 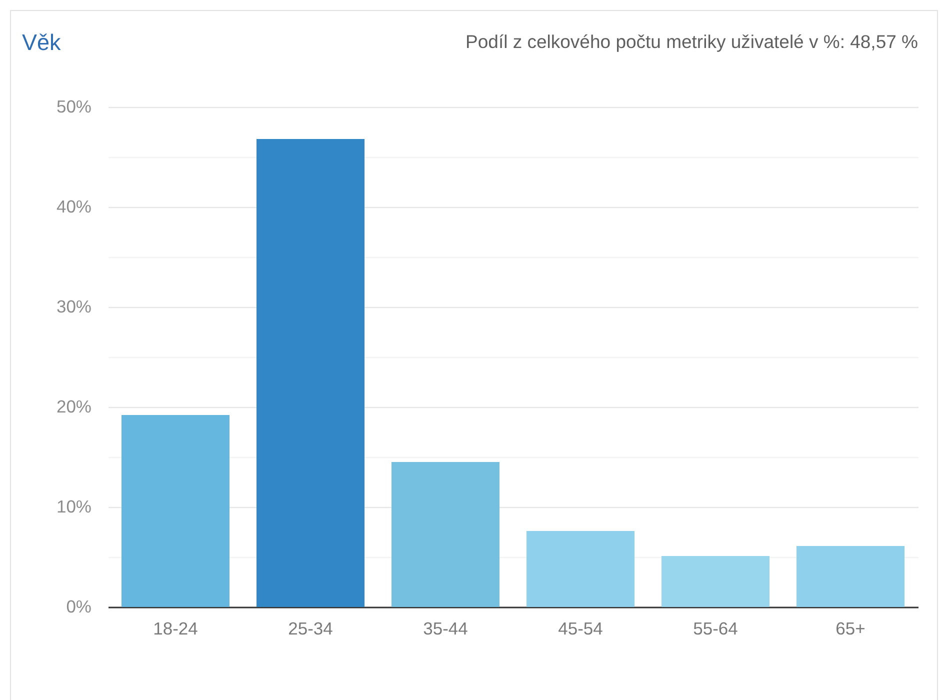 I want to click on x-tick-label: 65+, so click(x=851, y=628).